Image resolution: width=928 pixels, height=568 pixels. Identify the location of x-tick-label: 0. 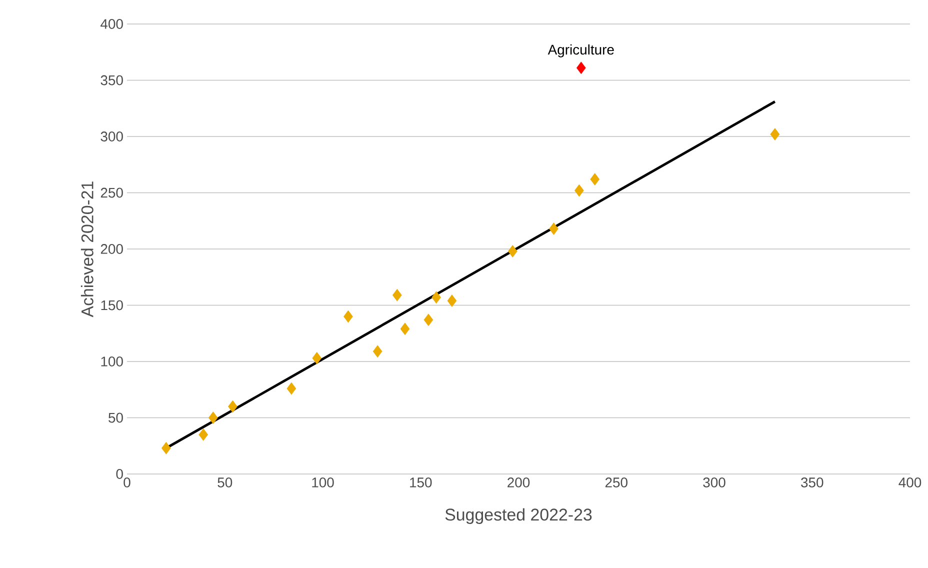
(127, 483).